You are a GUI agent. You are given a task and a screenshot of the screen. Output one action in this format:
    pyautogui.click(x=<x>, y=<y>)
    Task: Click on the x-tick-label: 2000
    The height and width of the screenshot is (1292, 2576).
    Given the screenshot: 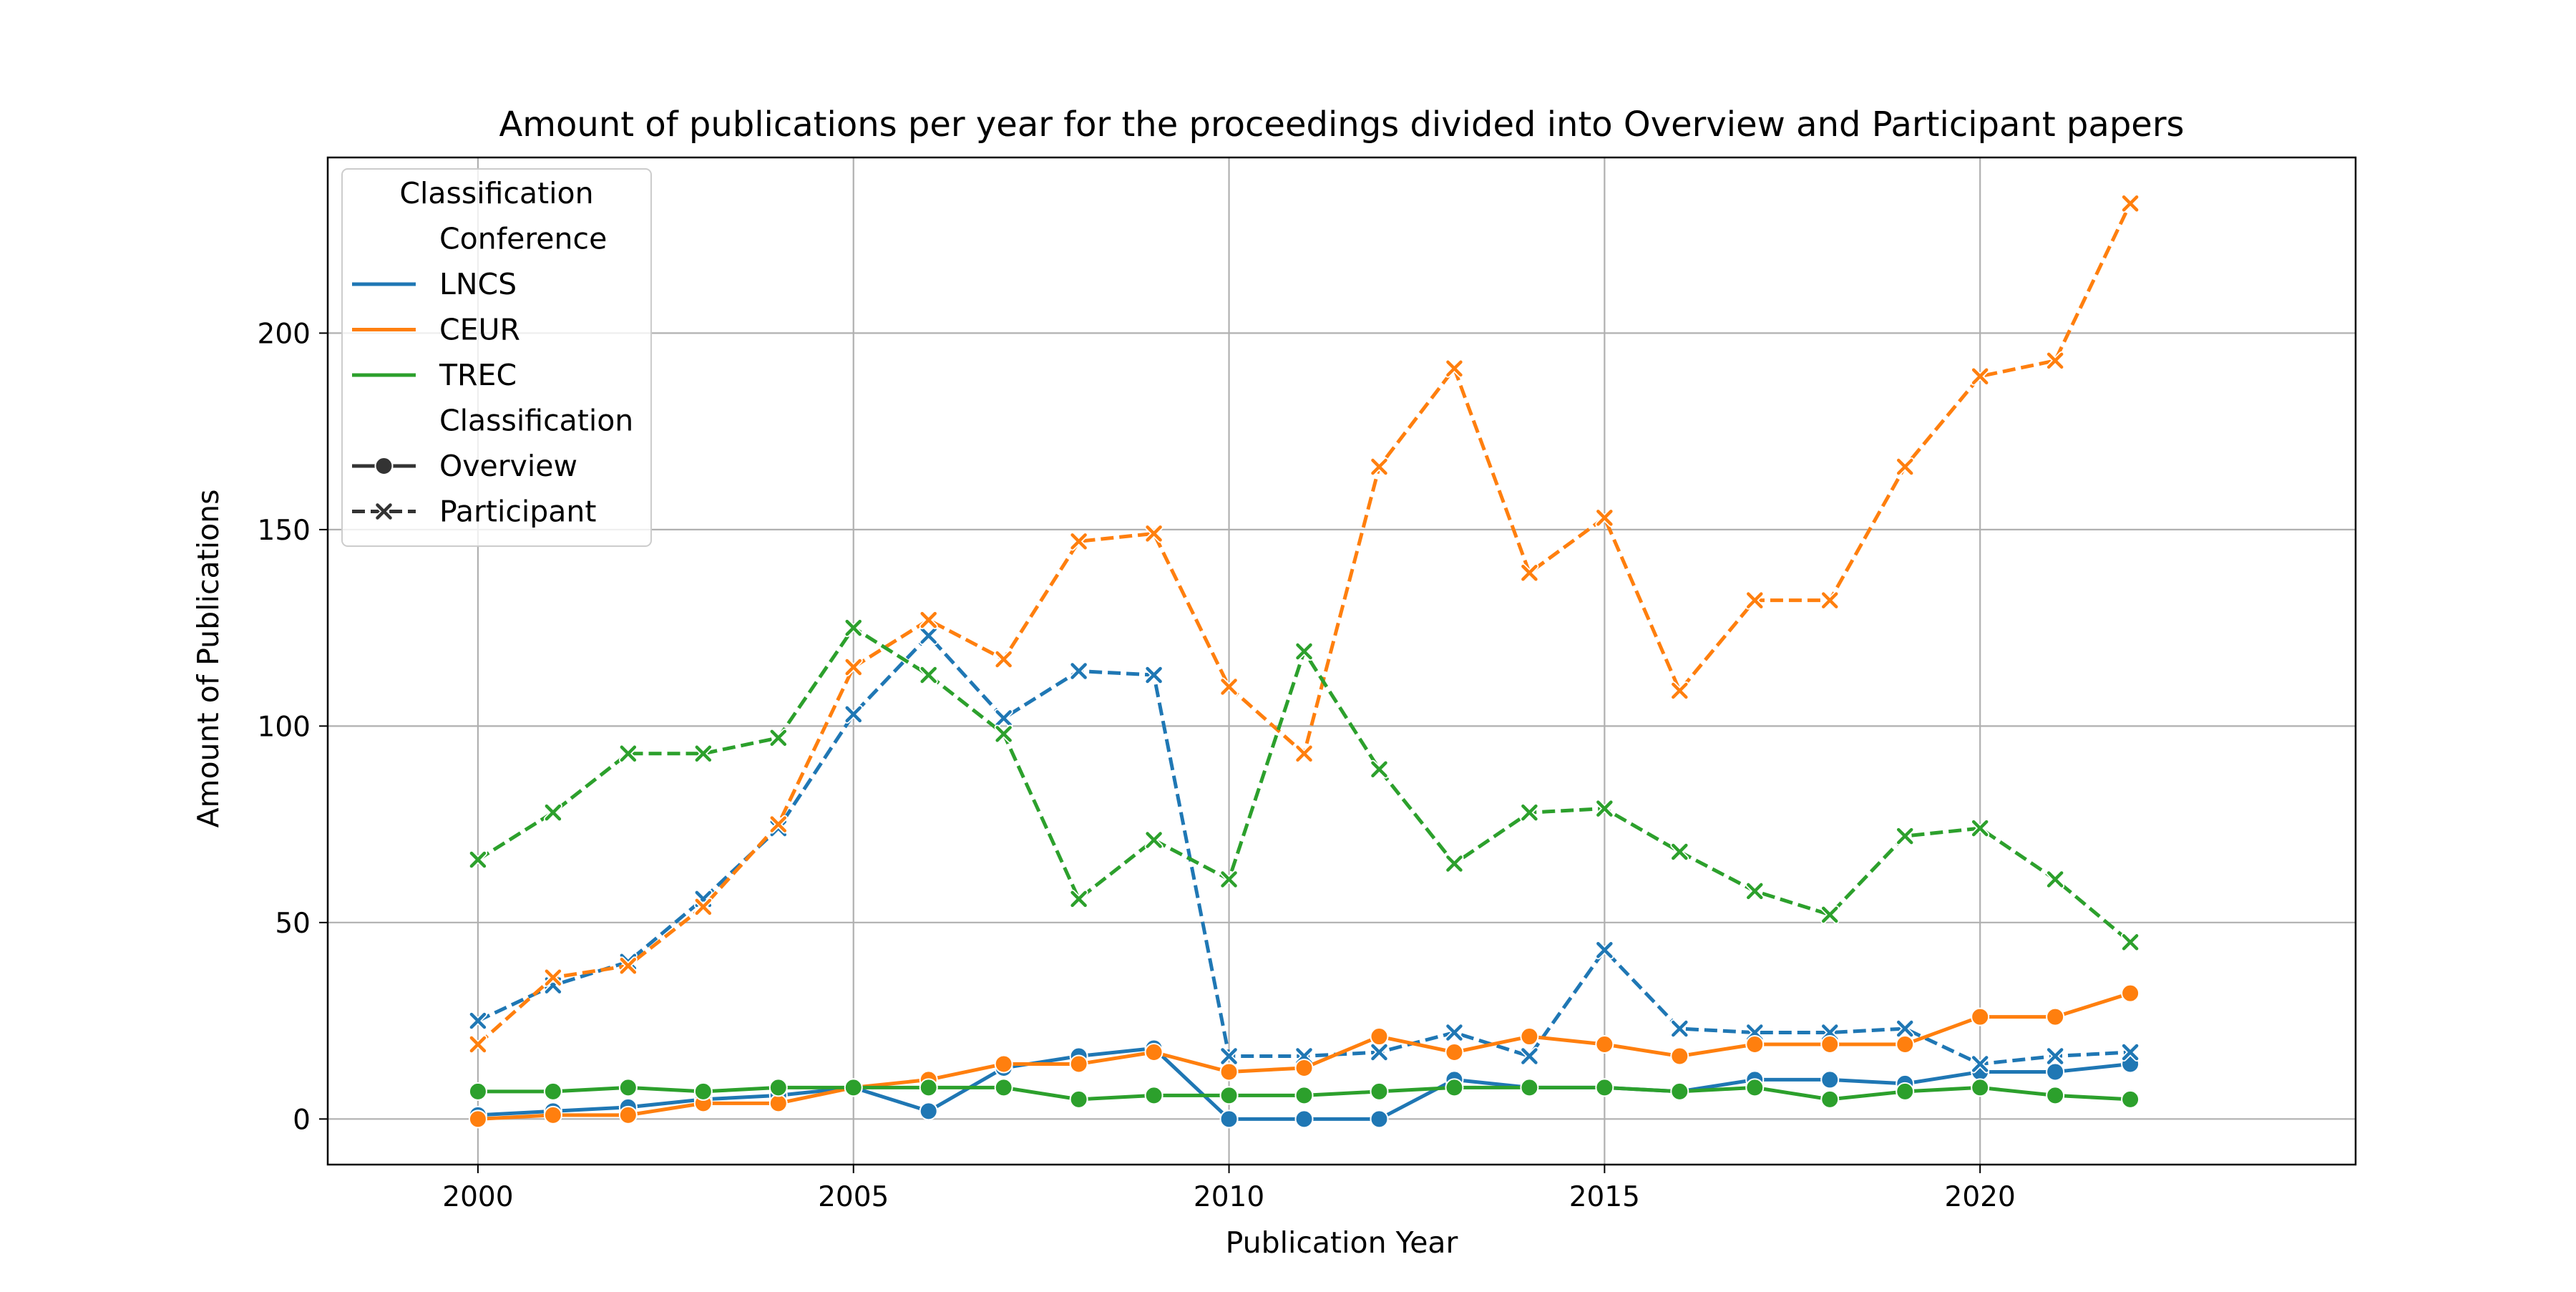 What is the action you would take?
    pyautogui.click(x=478, y=1197)
    